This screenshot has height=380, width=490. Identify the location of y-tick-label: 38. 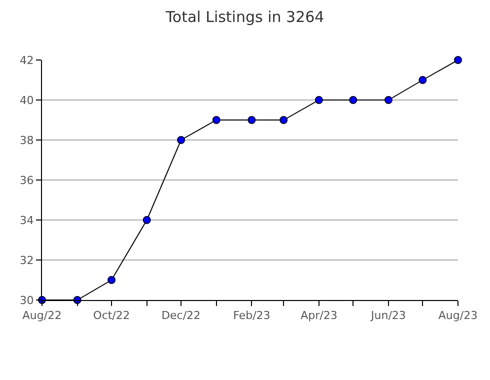
(27, 140).